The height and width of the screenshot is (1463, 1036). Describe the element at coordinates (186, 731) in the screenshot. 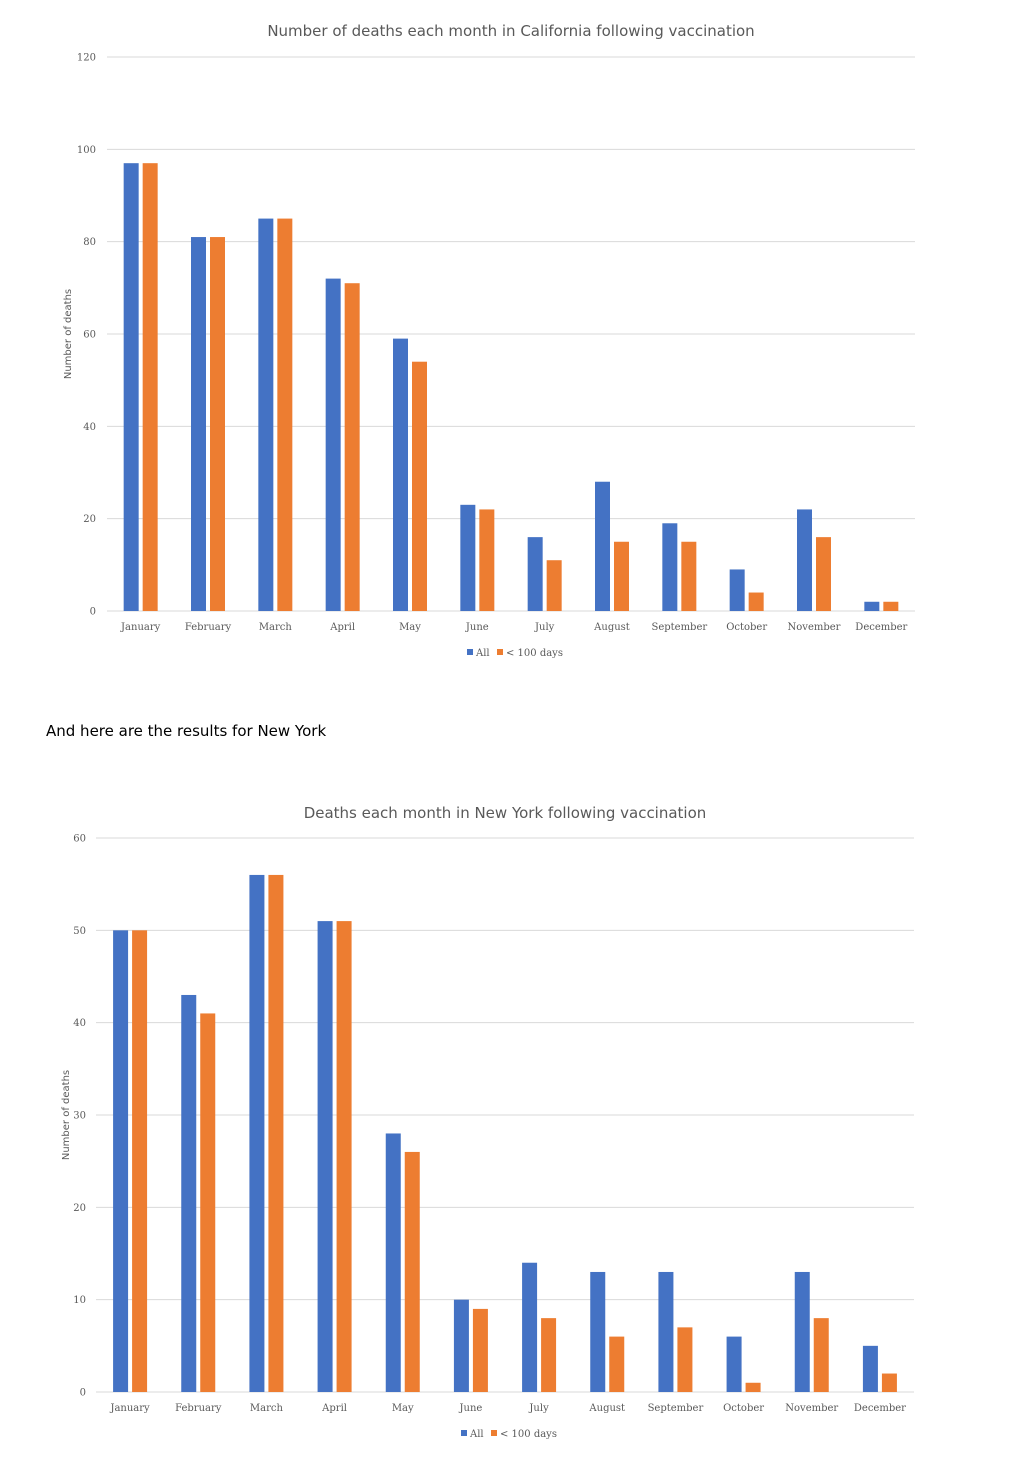

I see `prose-text: And here are the results for New York` at that location.